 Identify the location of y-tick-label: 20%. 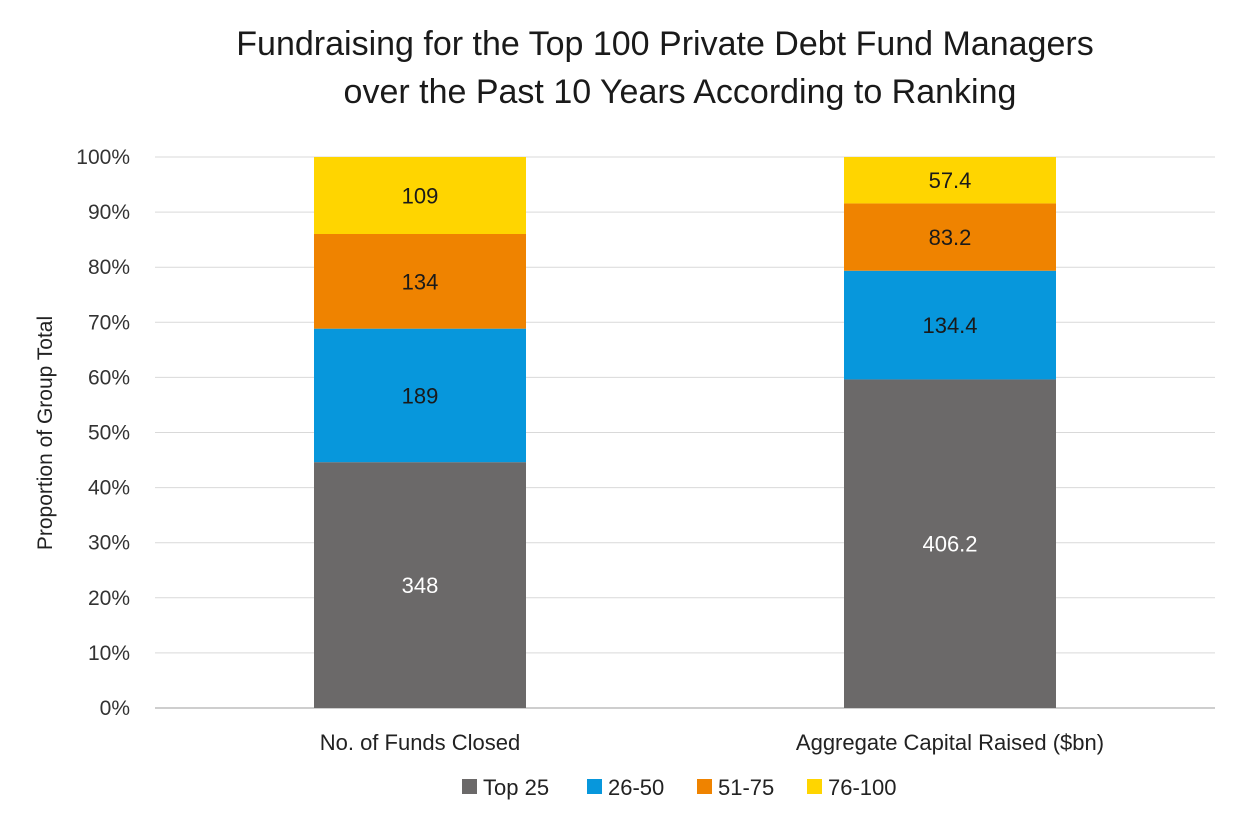
(109, 598).